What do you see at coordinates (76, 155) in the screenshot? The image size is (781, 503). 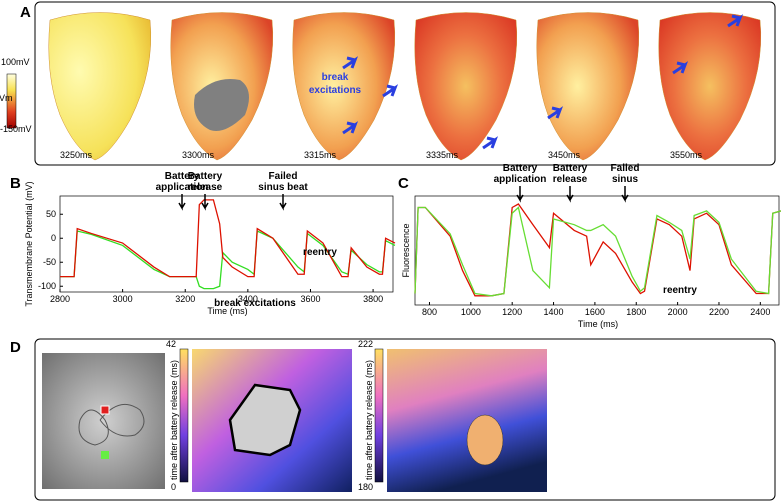 I see `time-label: 3250ms` at bounding box center [76, 155].